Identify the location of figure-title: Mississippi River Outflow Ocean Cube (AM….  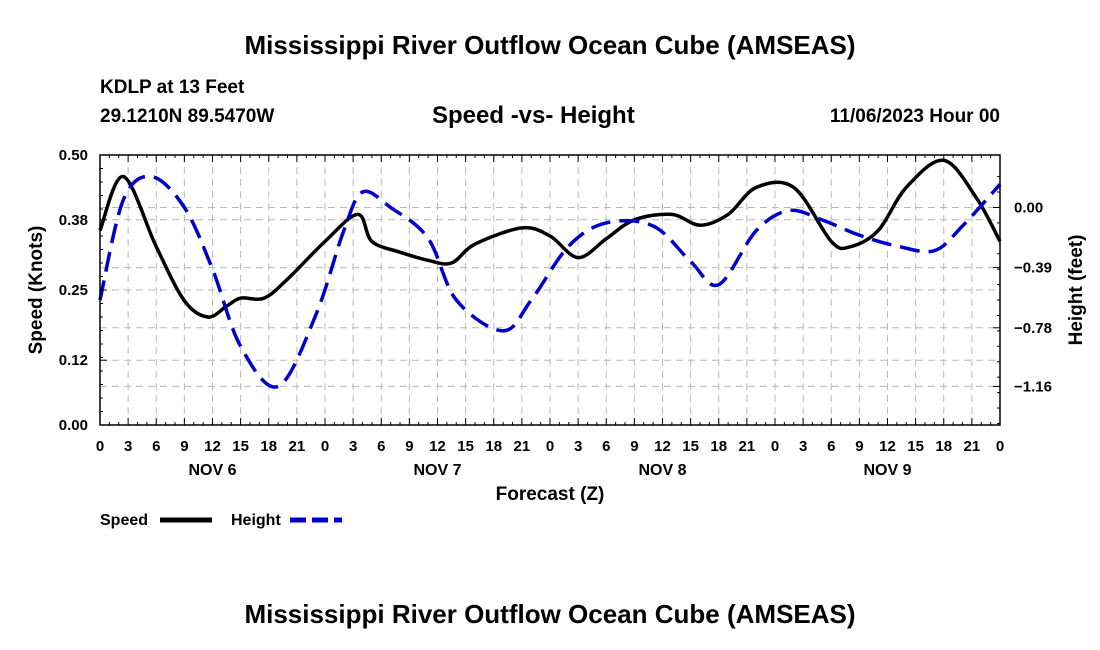
(550, 45).